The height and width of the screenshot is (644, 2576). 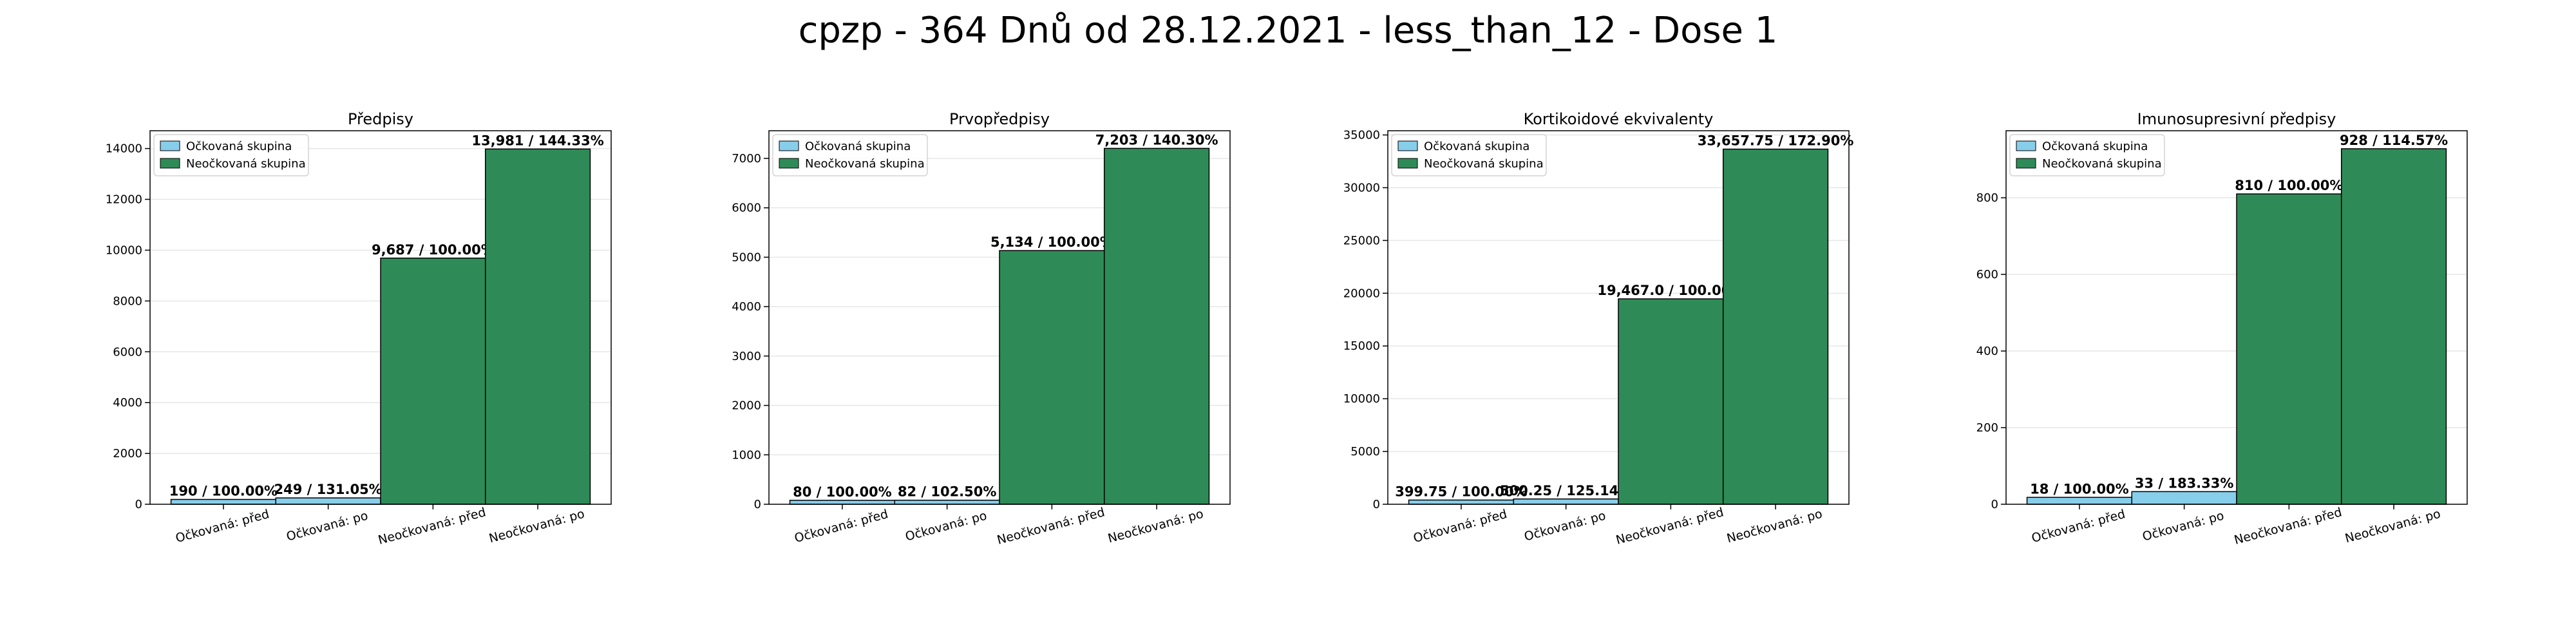 What do you see at coordinates (1987, 198) in the screenshot?
I see `y-tick-label: 800` at bounding box center [1987, 198].